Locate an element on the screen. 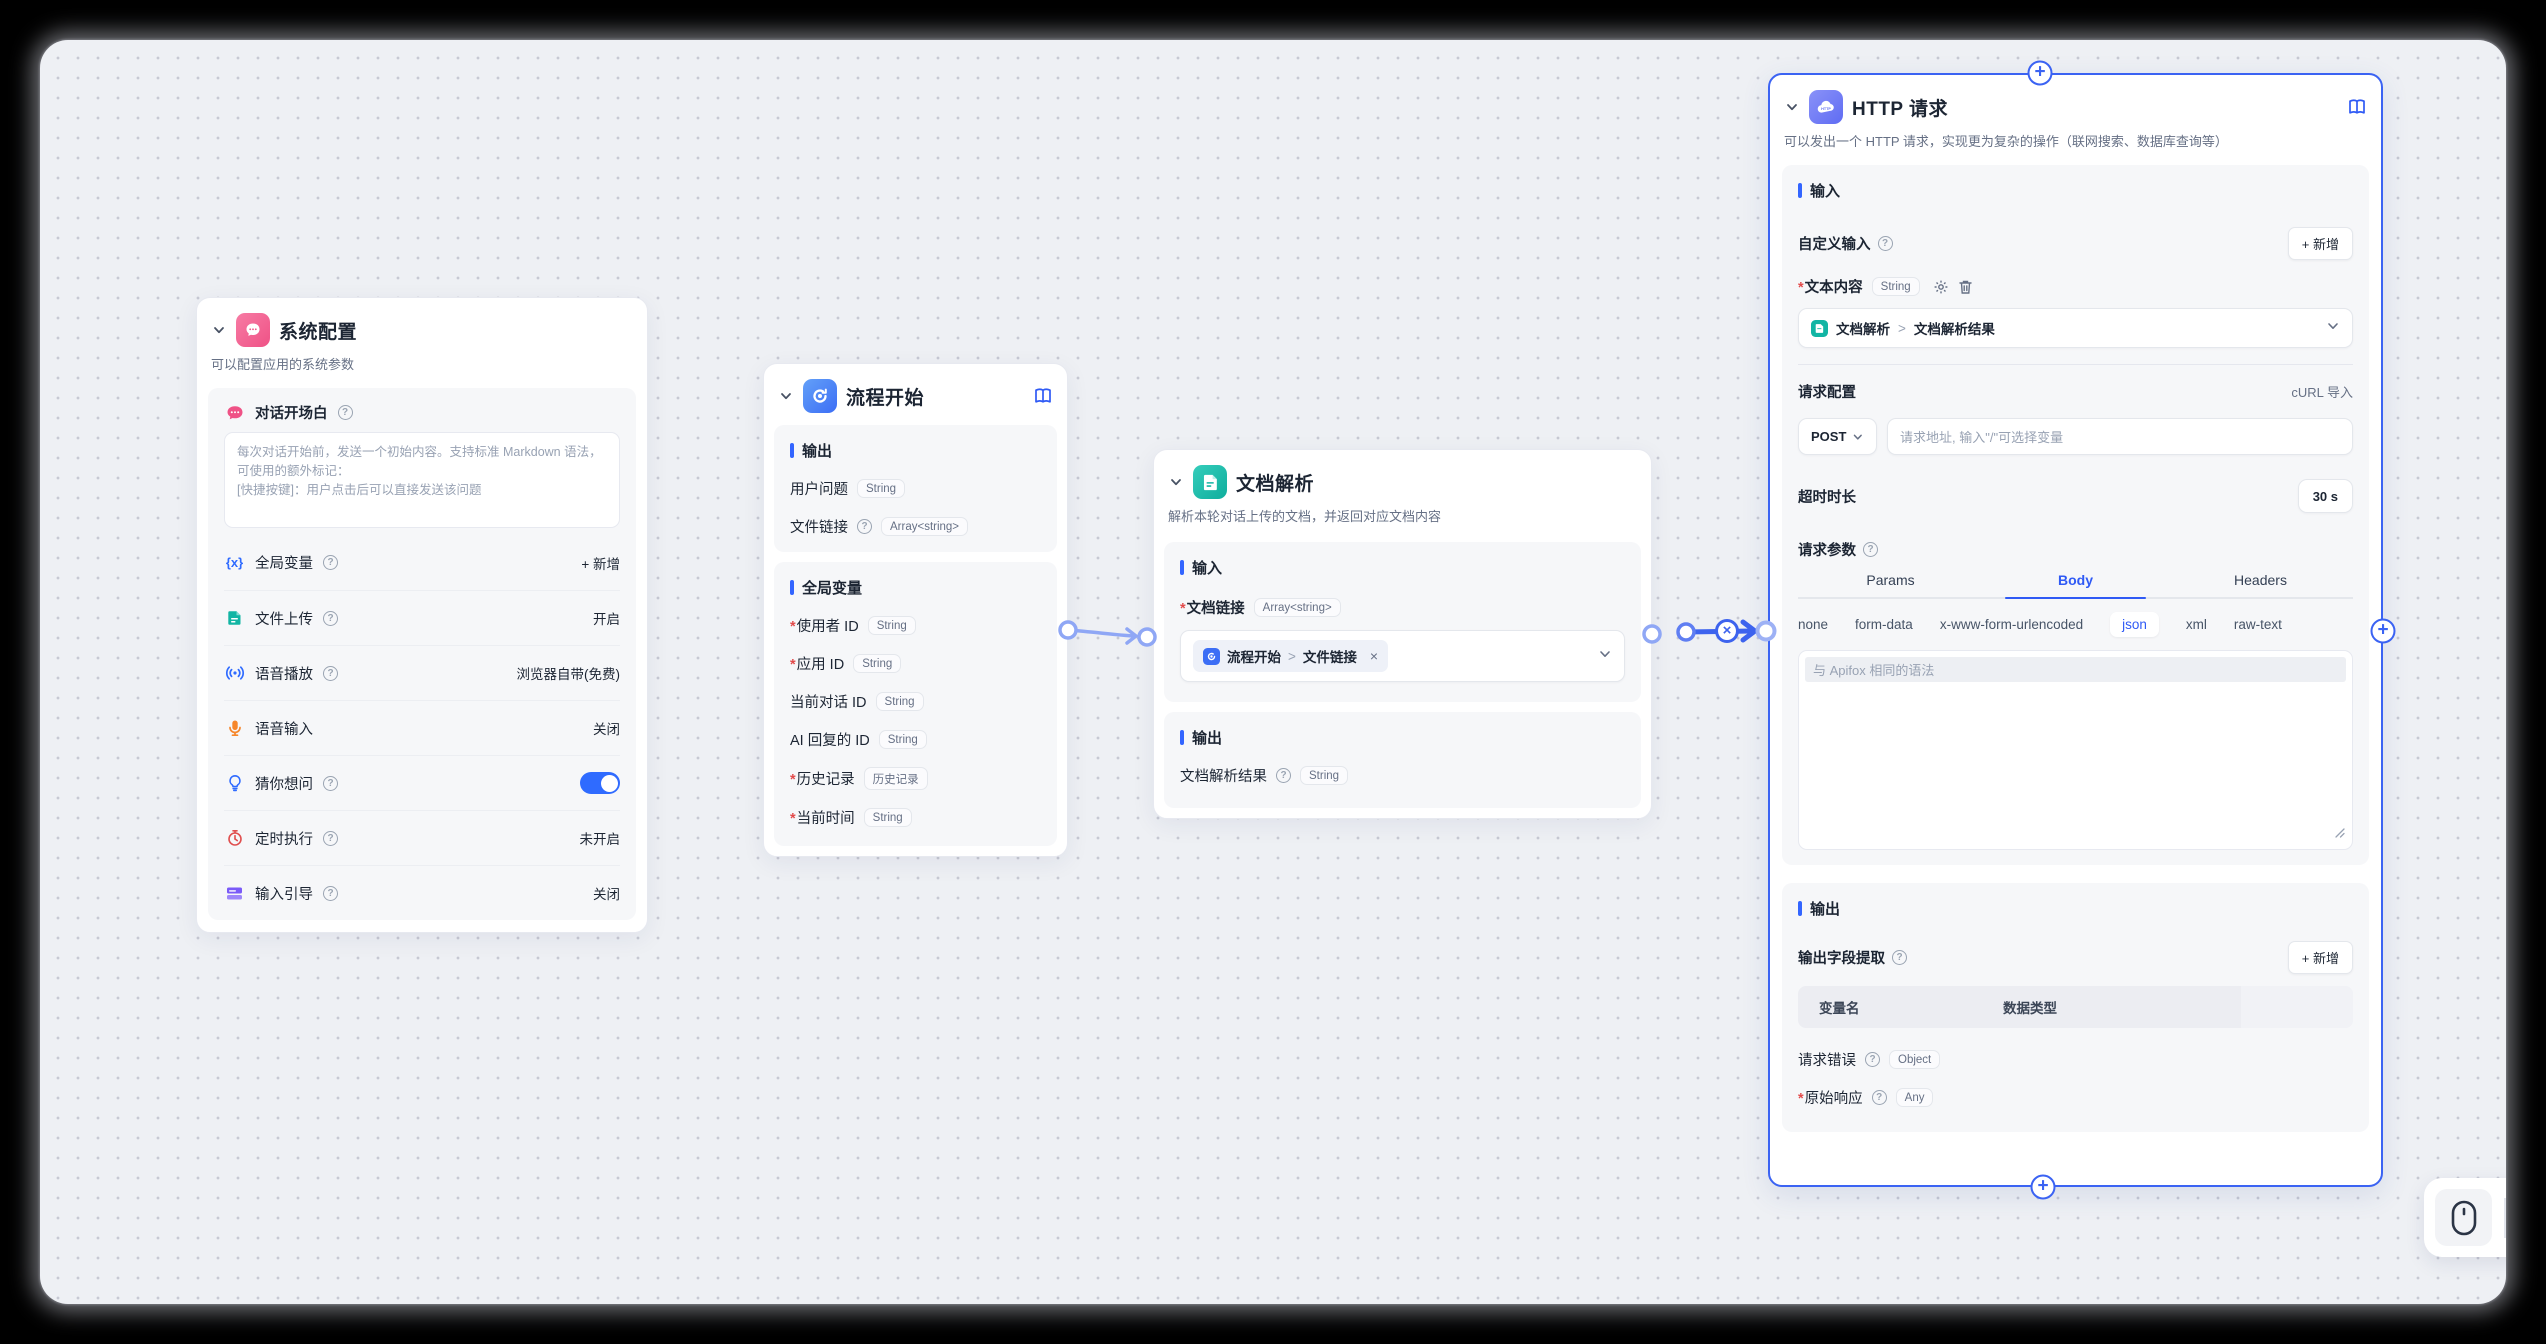  global-var-row: 历史记录 历史记录 is located at coordinates (915, 778).